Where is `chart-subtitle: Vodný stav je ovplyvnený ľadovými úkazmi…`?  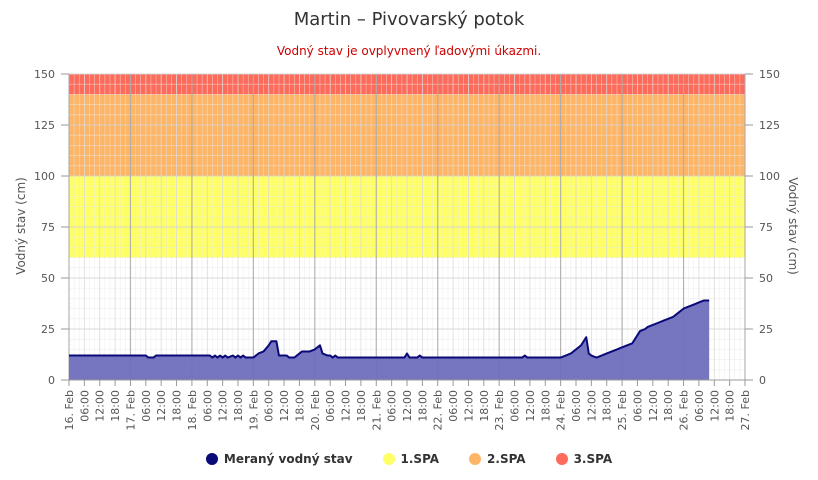 chart-subtitle: Vodný stav je ovplyvnený ľadovými úkazmi… is located at coordinates (409, 51).